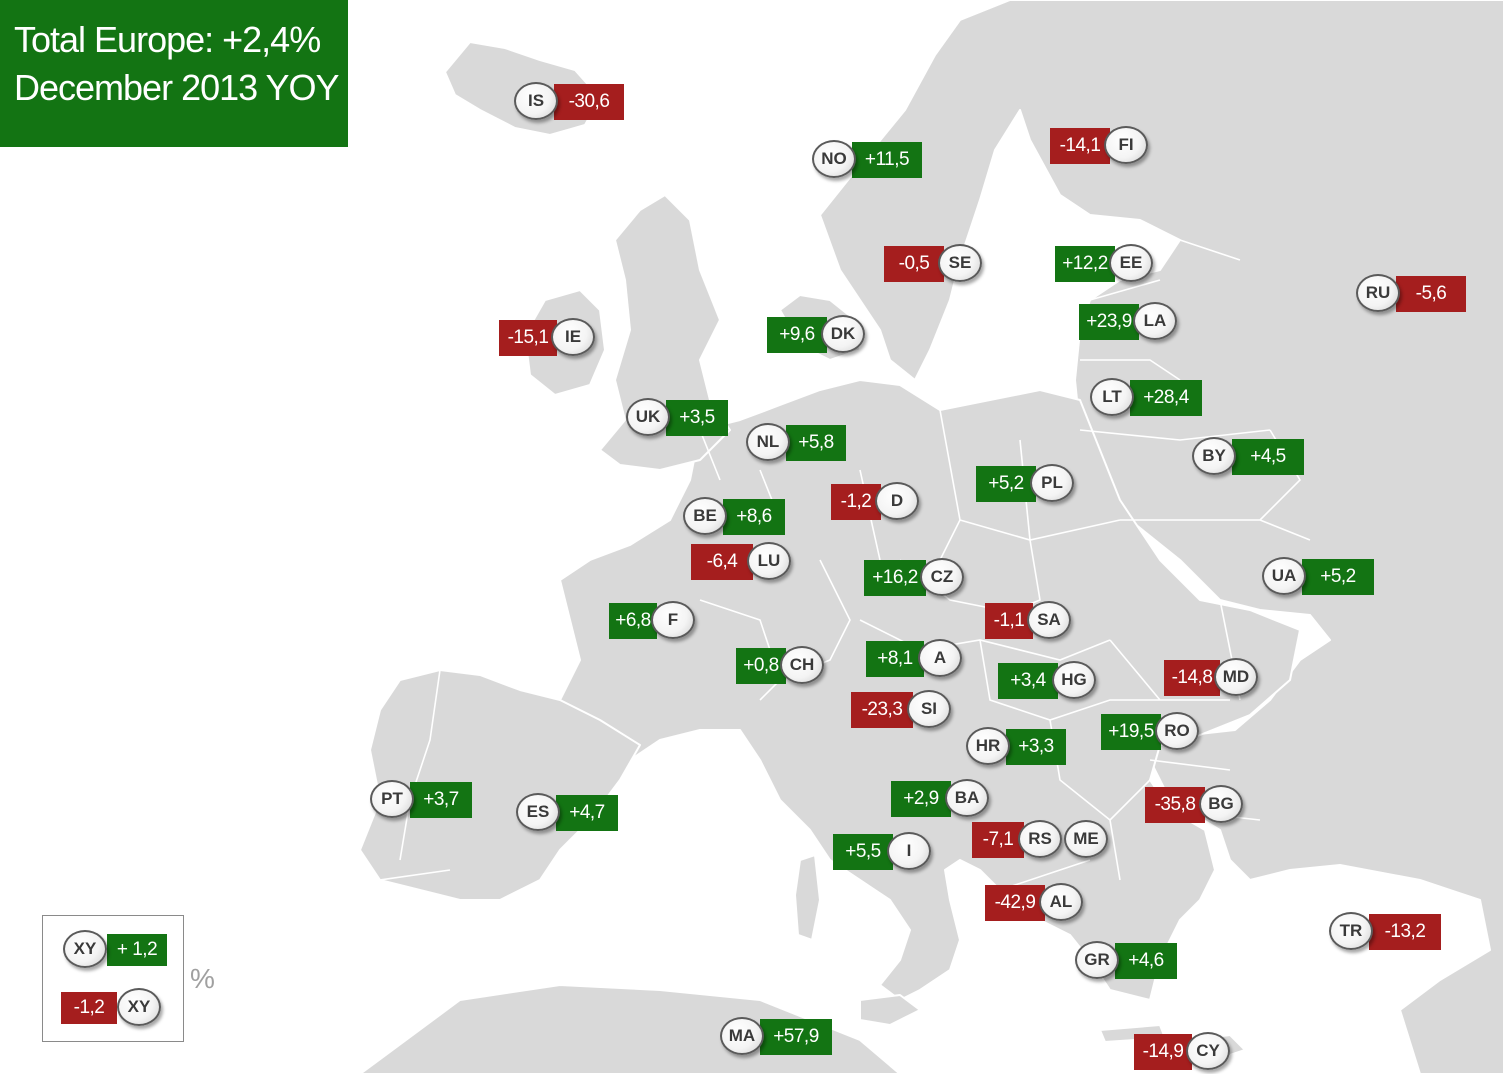 The width and height of the screenshot is (1504, 1074). I want to click on country-value-be: +8,6, so click(754, 517).